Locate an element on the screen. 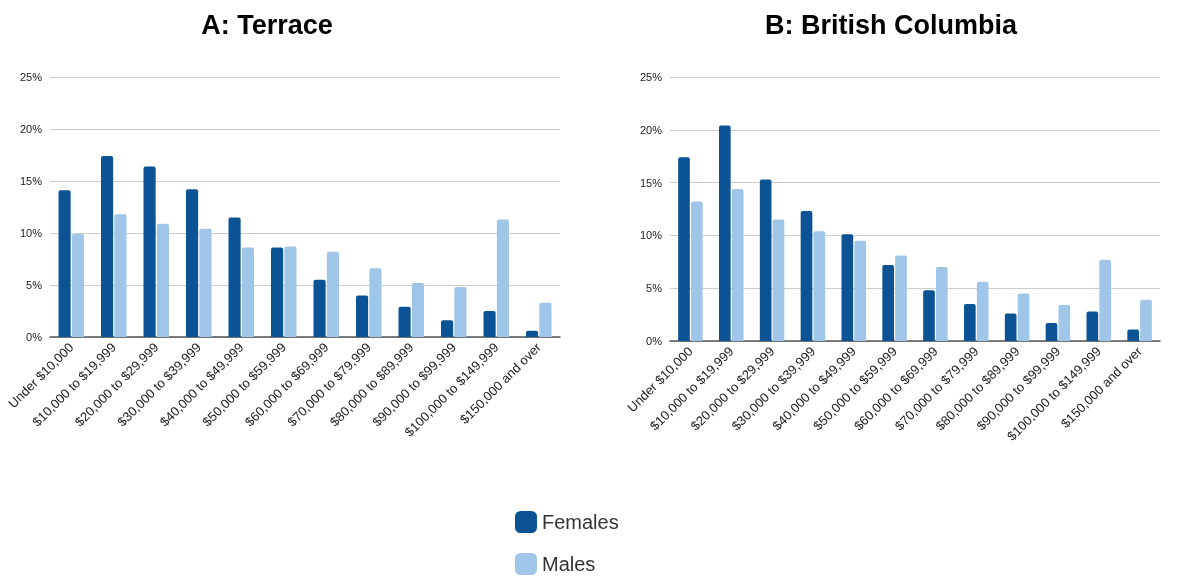 This screenshot has height=586, width=1188. chart-title: B: British Columbia is located at coordinates (891, 24).